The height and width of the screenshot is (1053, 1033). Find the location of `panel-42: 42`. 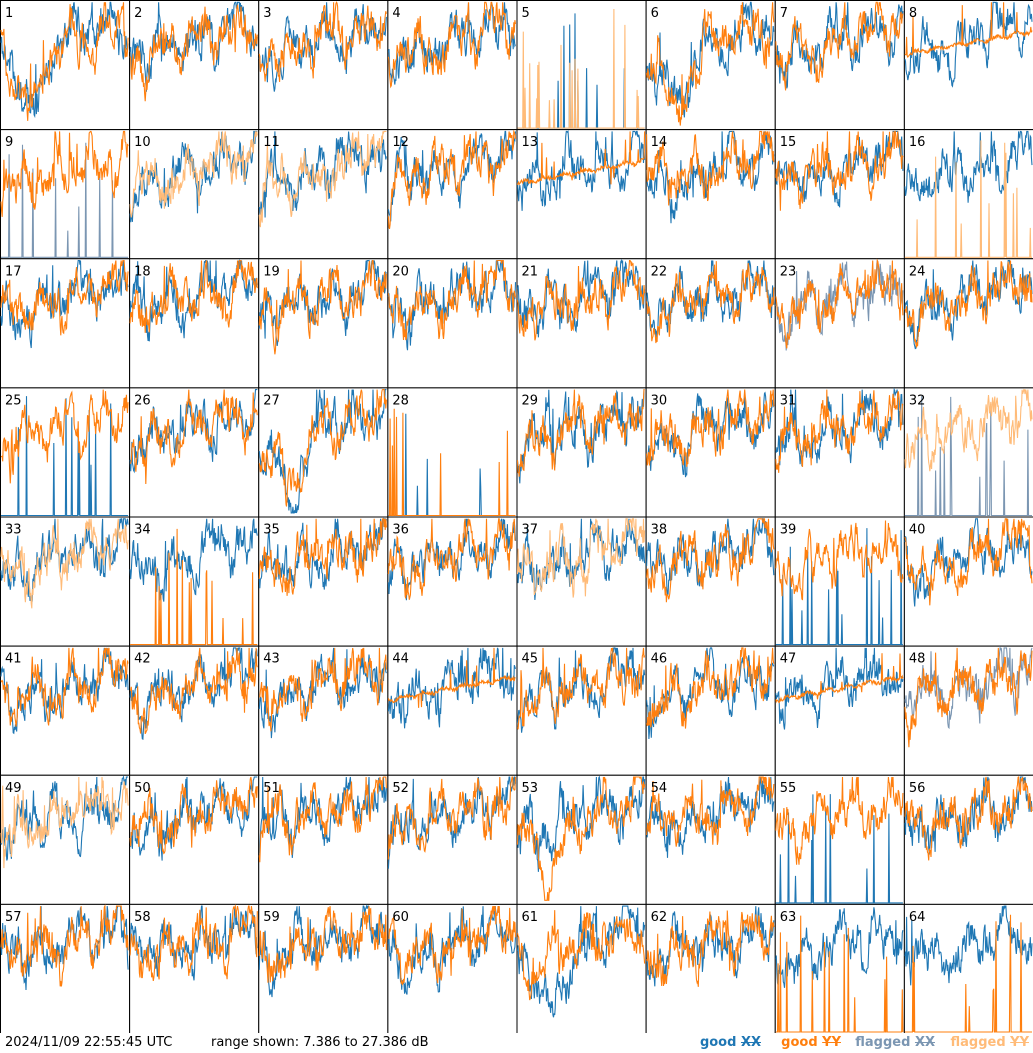

panel-42: 42 is located at coordinates (194, 710).